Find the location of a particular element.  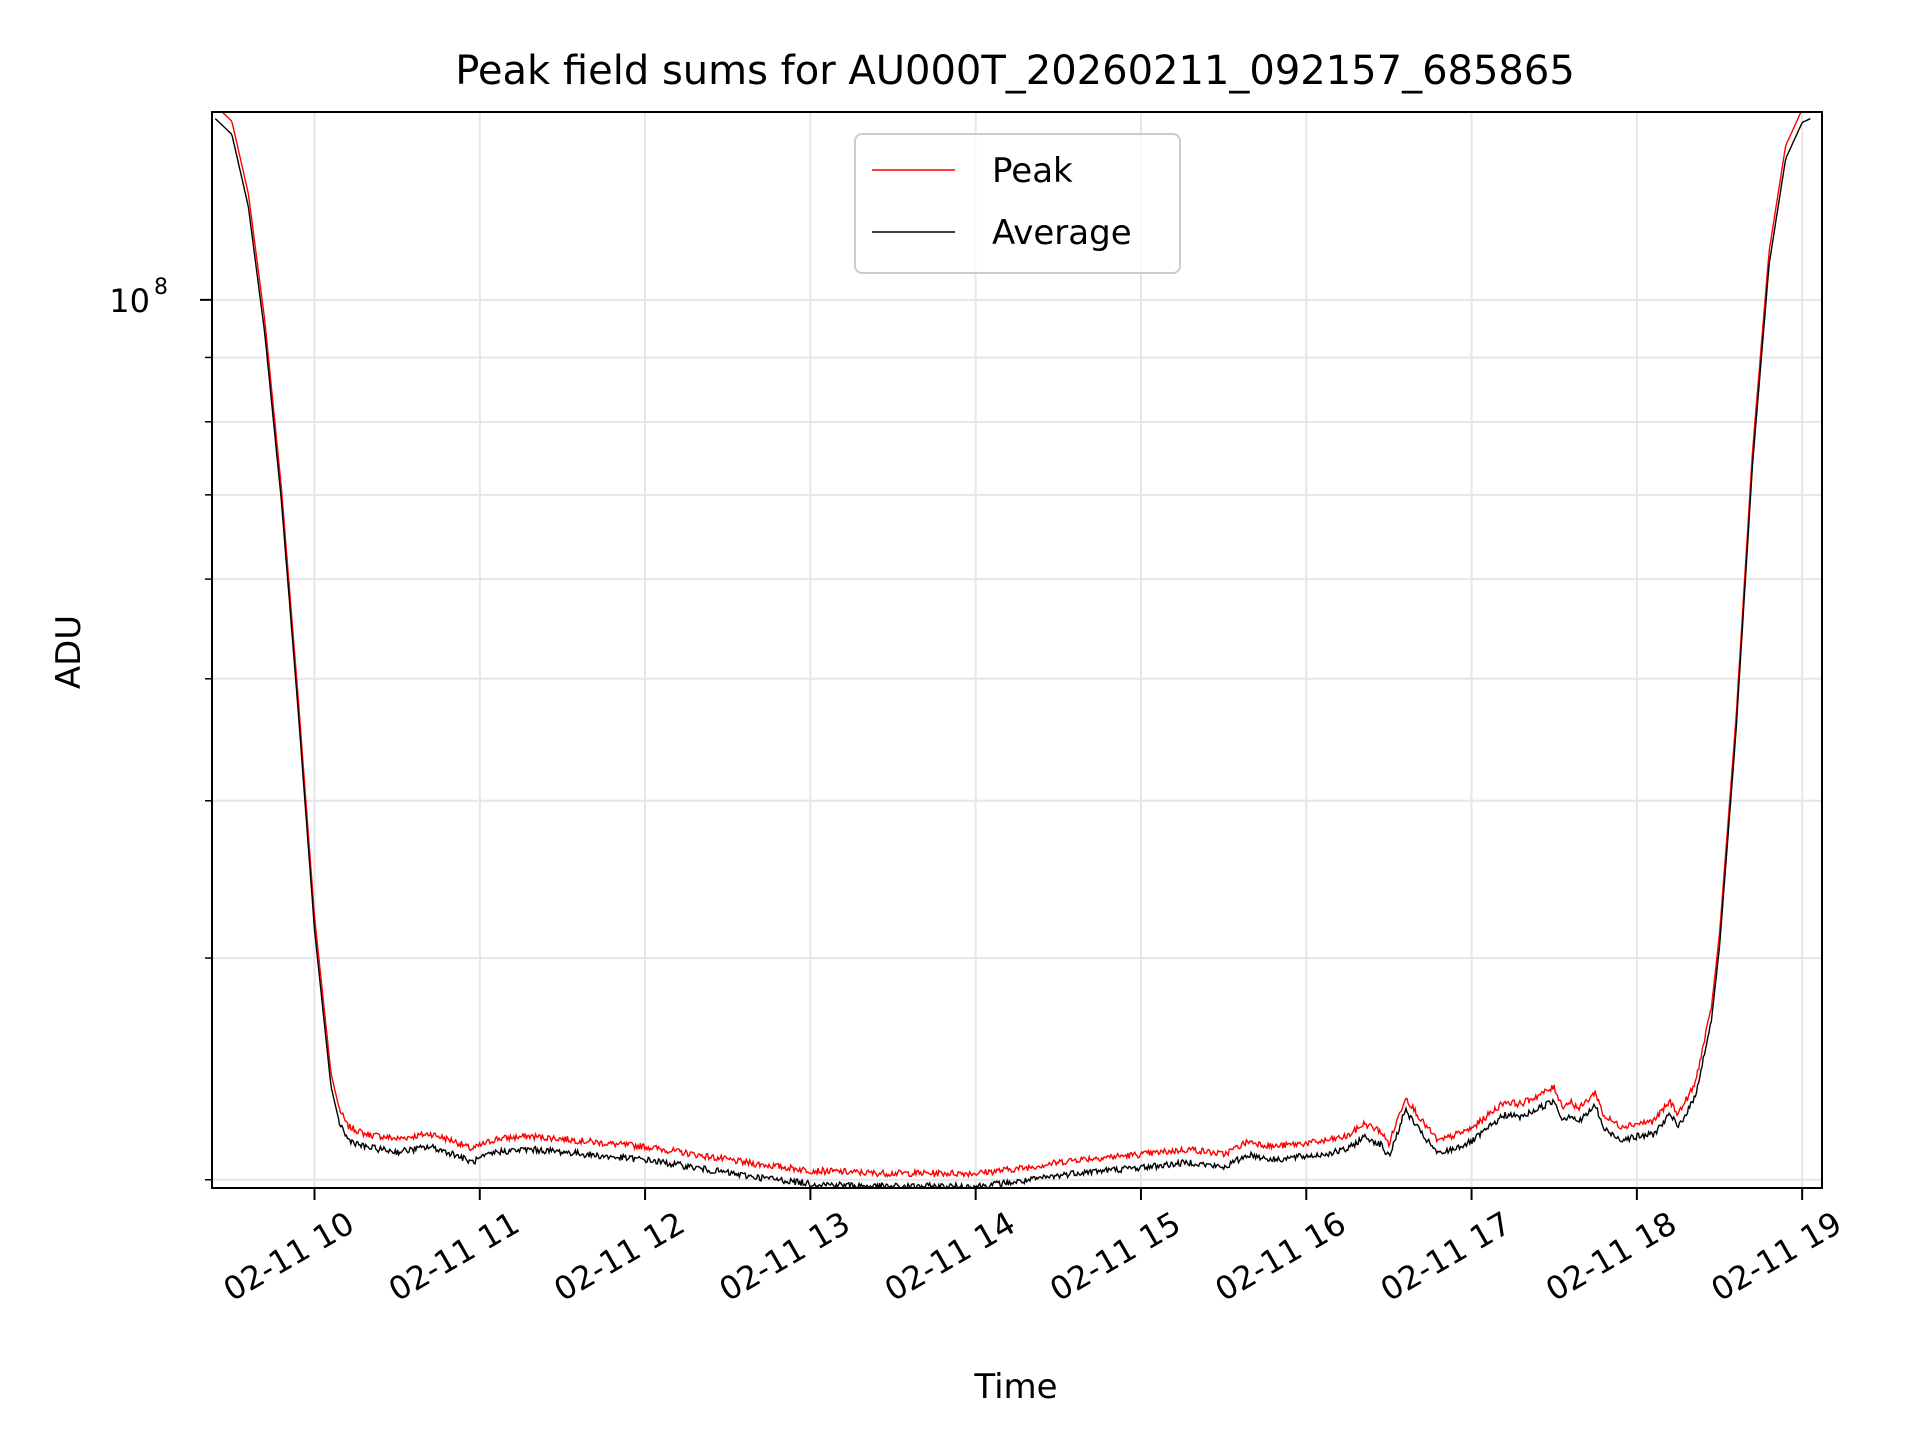

legend-label-average: Average is located at coordinates (1062, 233).